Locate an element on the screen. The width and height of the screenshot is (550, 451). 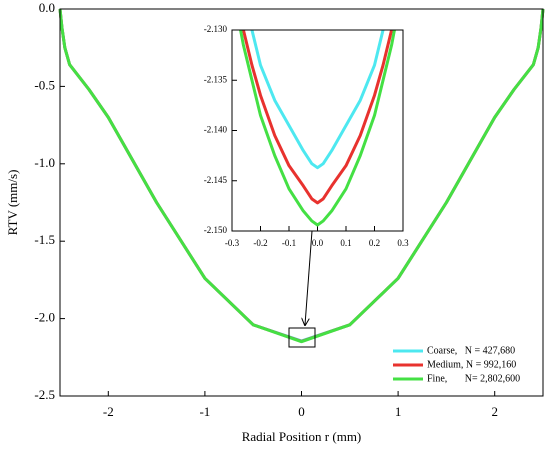
x-tick-label: -1 is located at coordinates (204, 411).